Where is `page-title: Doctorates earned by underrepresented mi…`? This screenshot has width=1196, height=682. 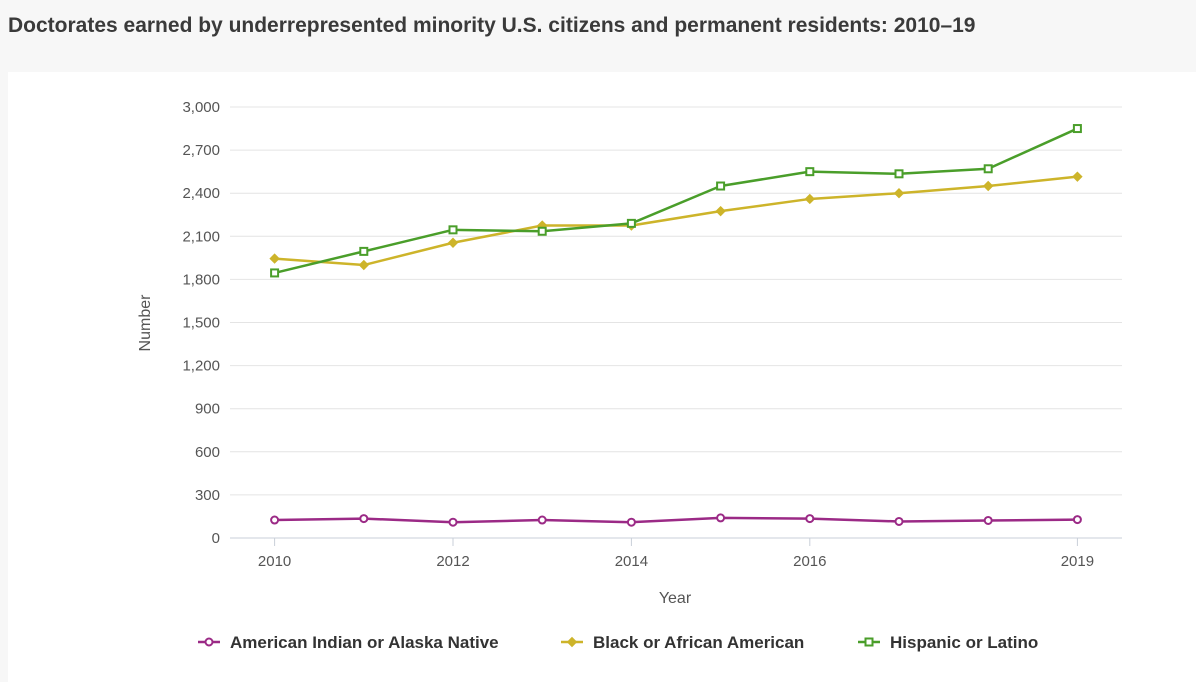 page-title: Doctorates earned by underrepresented mi… is located at coordinates (492, 25).